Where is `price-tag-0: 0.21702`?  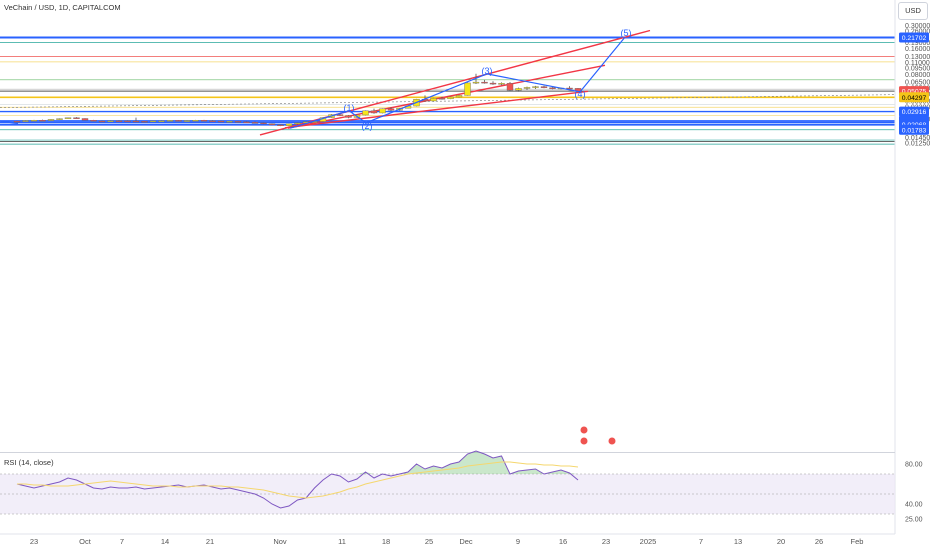
price-tag-0: 0.21702 is located at coordinates (914, 38).